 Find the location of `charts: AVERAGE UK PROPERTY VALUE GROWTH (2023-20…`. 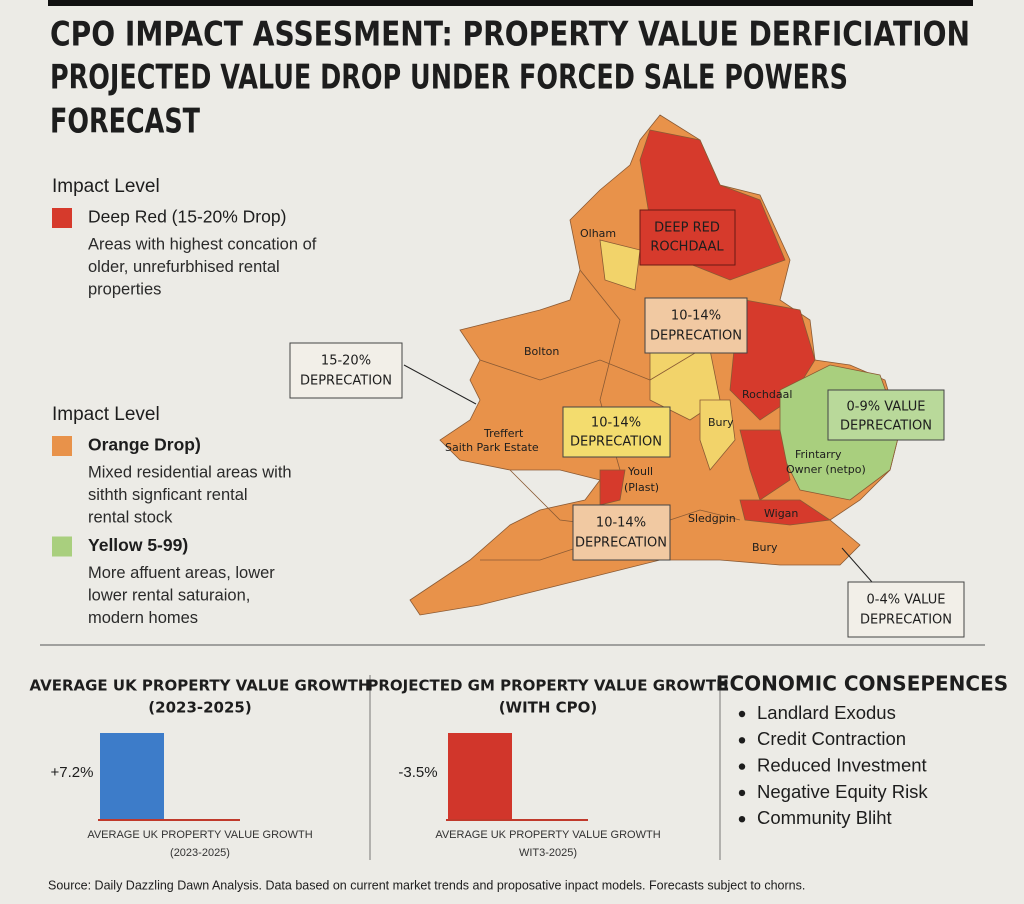

charts: AVERAGE UK PROPERTY VALUE GROWTH (2023-20… is located at coordinates (379, 768).